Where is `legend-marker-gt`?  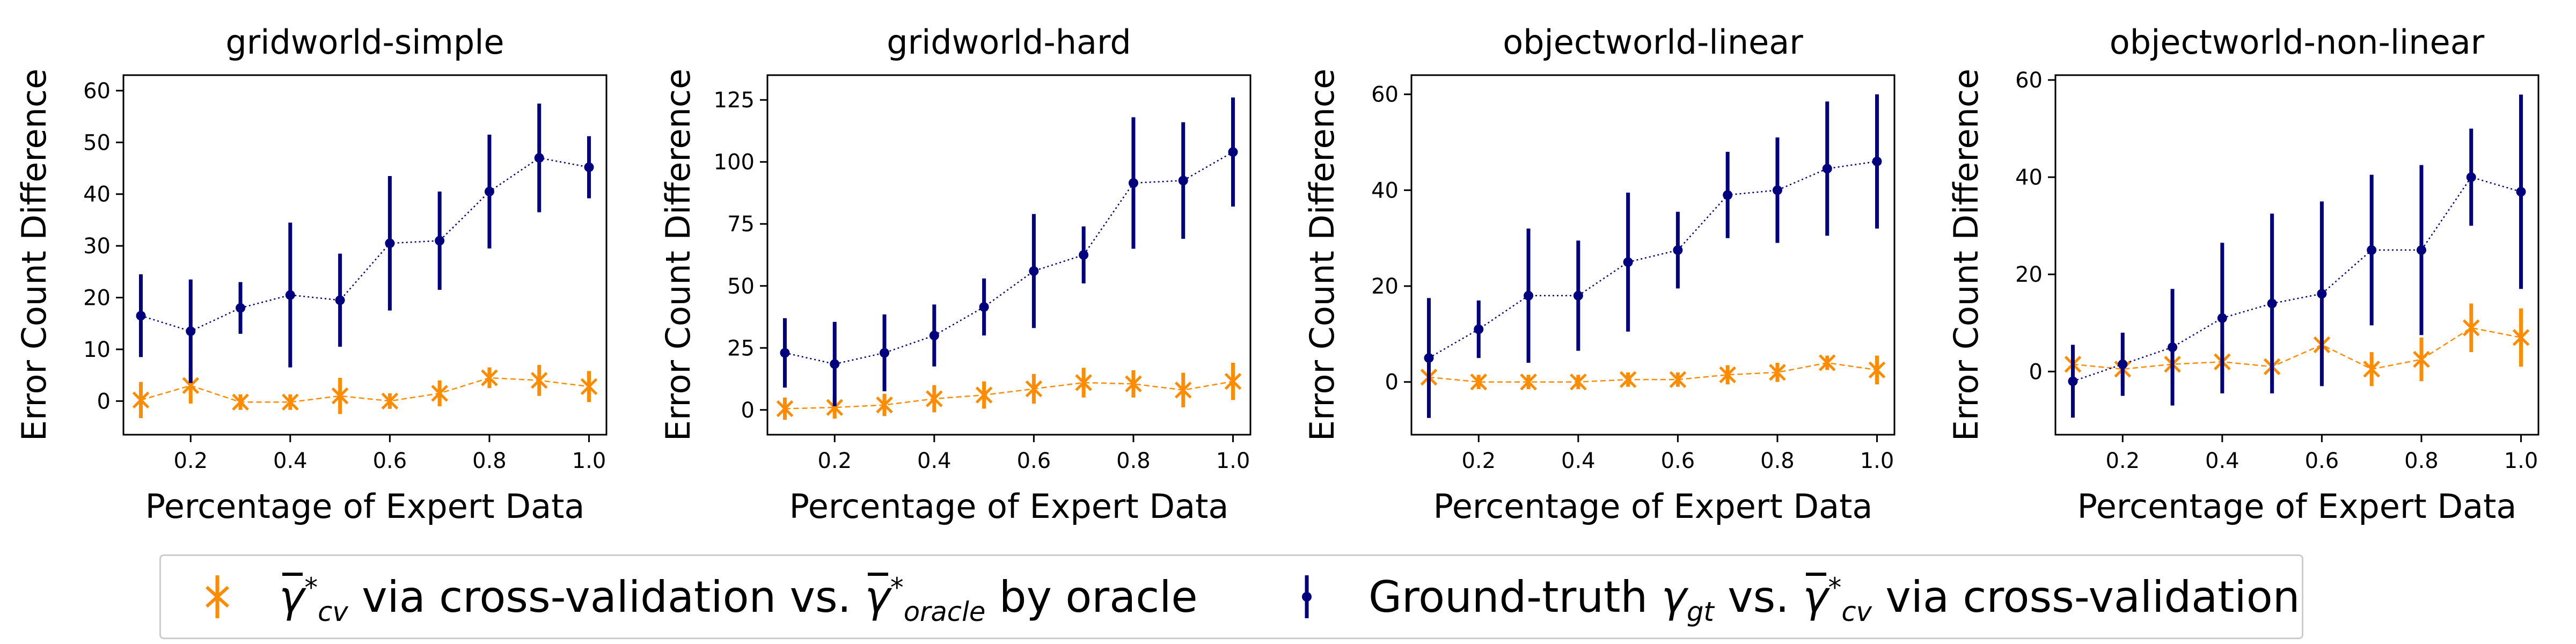 legend-marker-gt is located at coordinates (1307, 596).